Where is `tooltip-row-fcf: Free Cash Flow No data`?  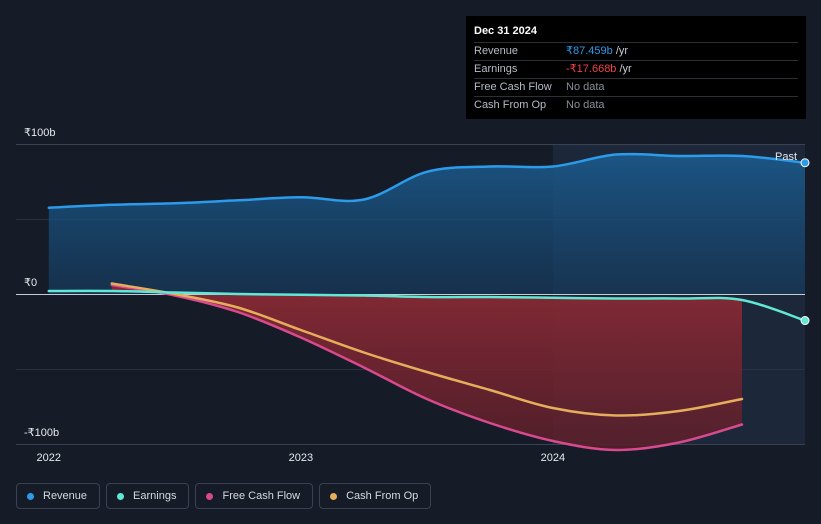 tooltip-row-fcf: Free Cash Flow No data is located at coordinates (636, 88).